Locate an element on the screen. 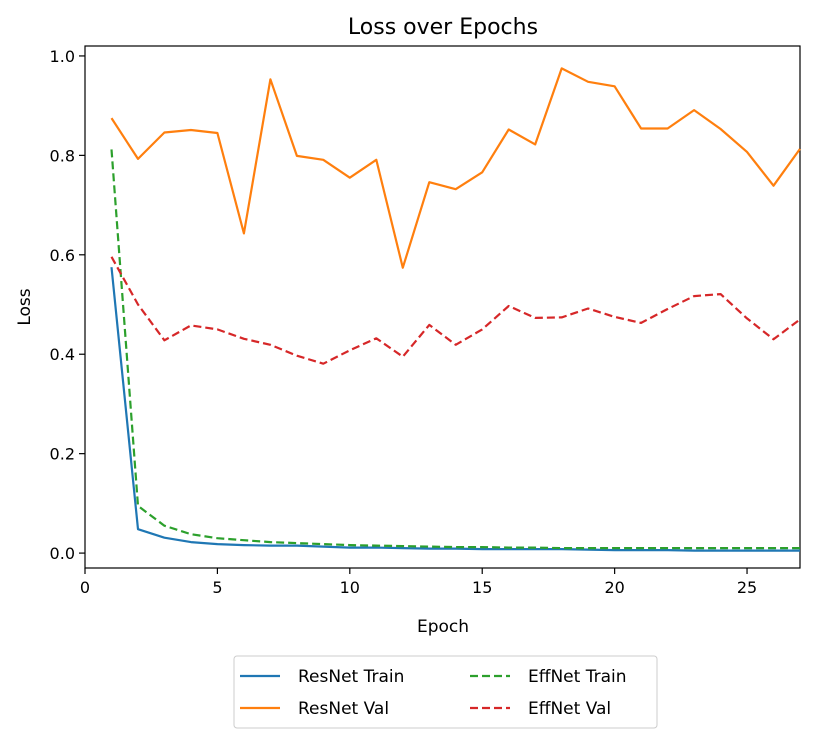 This screenshot has height=737, width=815. y-axis-label: Loss is located at coordinates (25, 306).